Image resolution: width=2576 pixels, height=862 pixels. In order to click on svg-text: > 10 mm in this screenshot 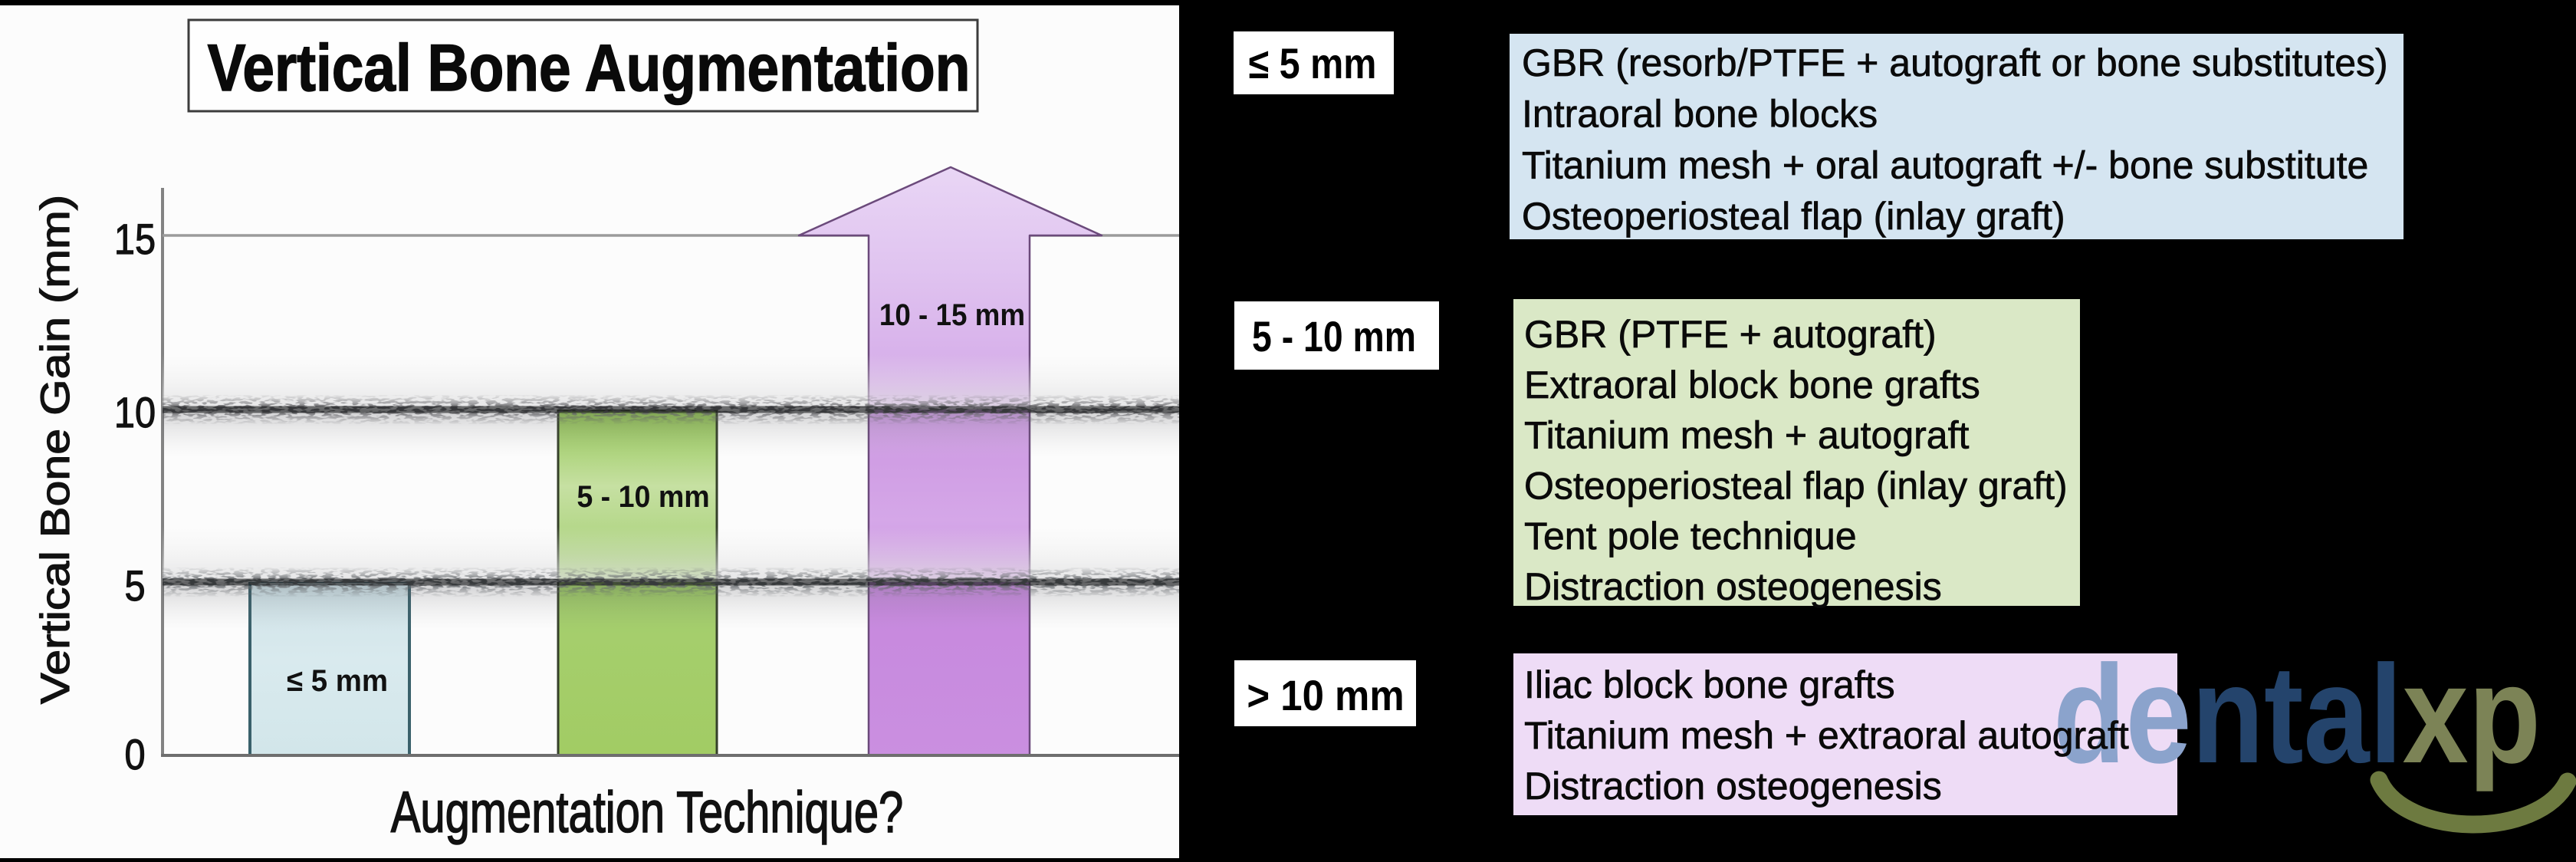, I will do `click(1326, 697)`.